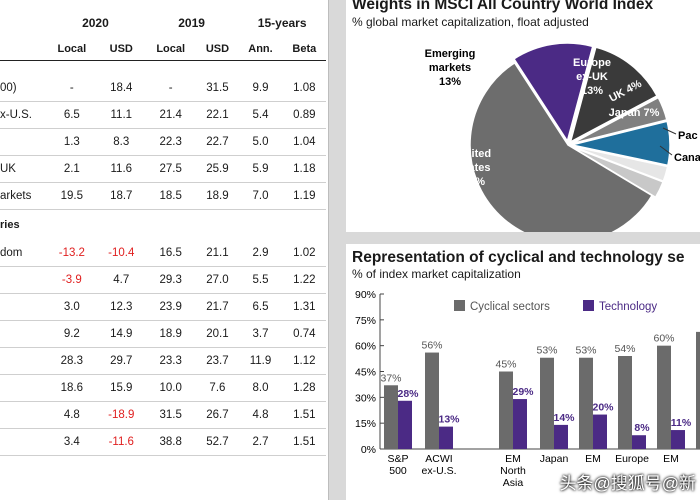 This screenshot has width=700, height=500. I want to click on table-cell: 11.6, so click(121, 169).